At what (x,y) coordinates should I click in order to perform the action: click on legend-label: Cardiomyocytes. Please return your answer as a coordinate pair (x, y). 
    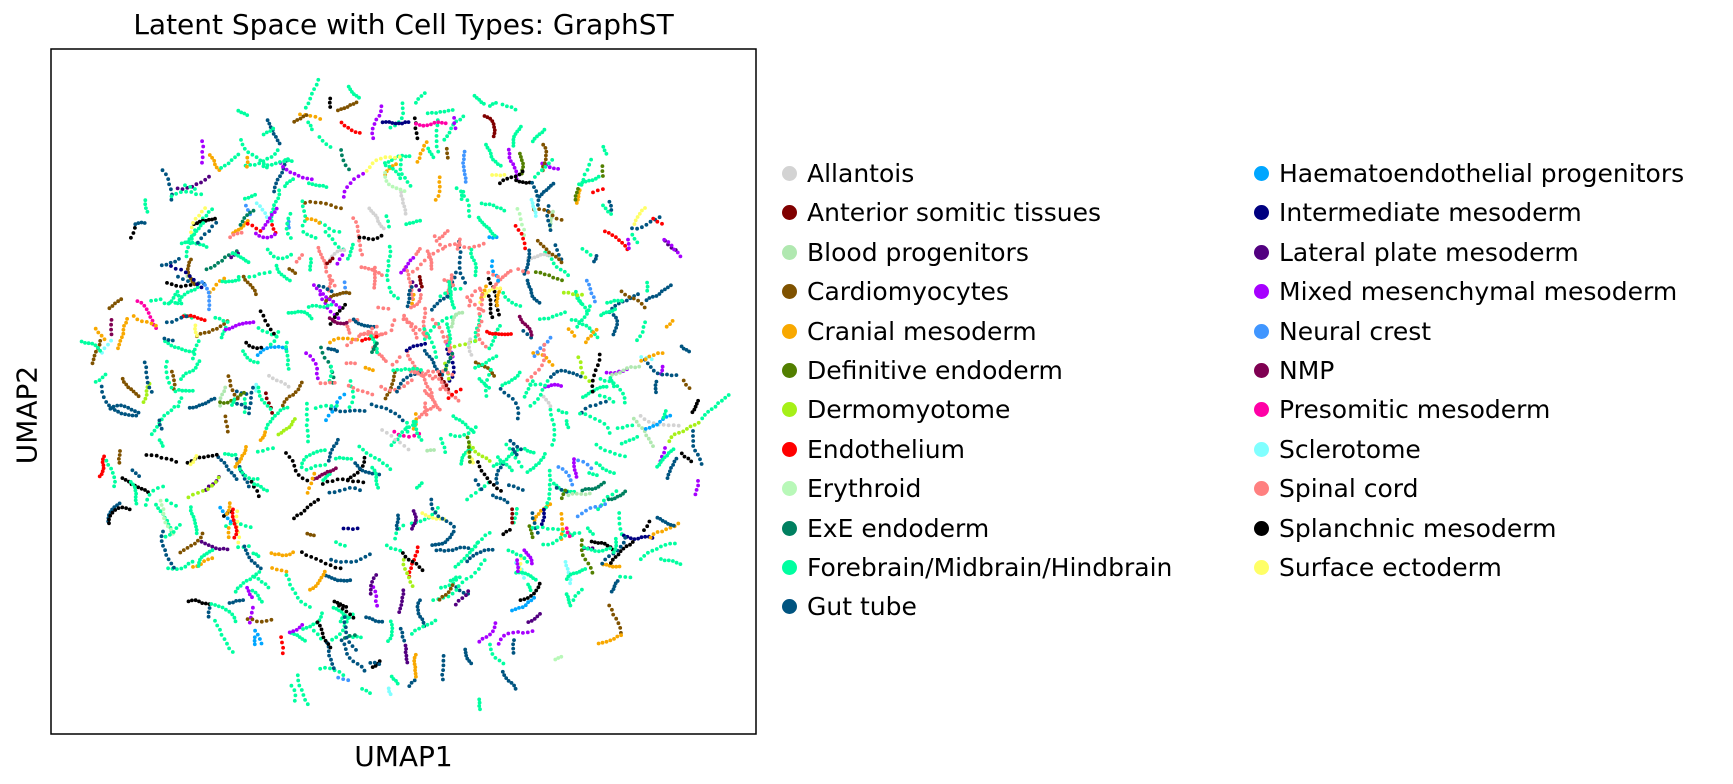
    Looking at the image, I should click on (908, 292).